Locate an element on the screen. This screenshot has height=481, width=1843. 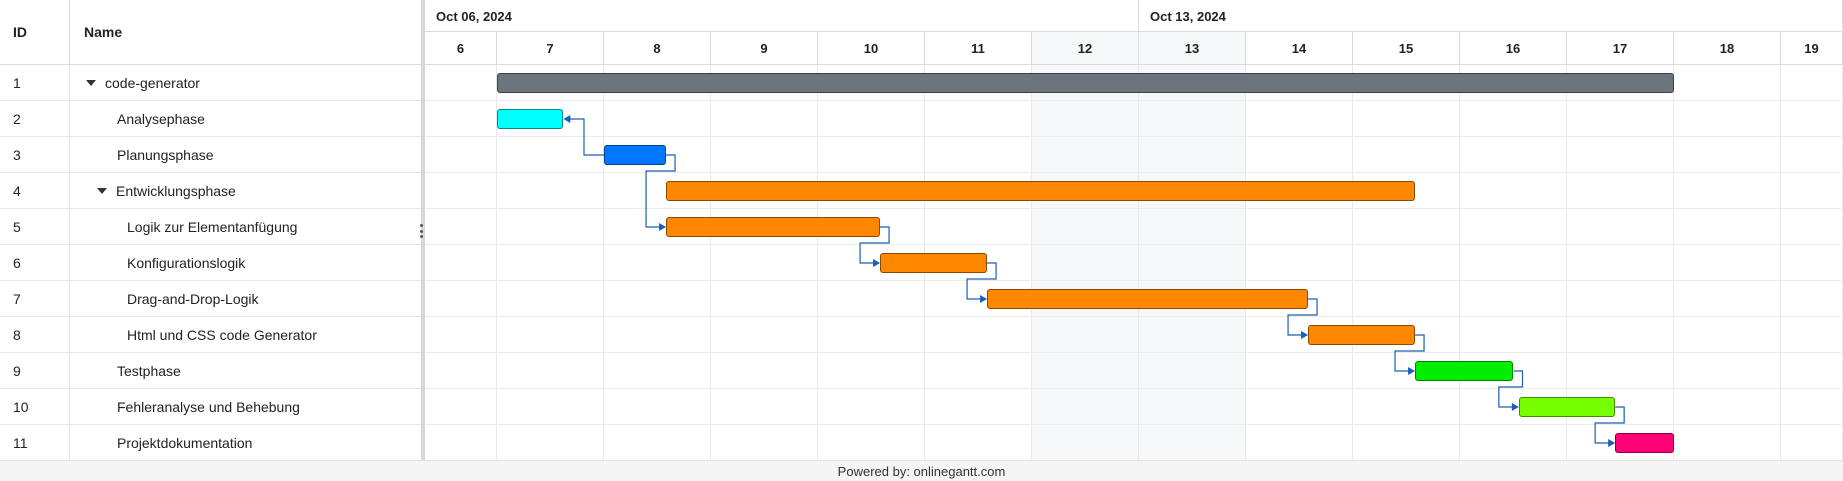
task-id-cell: 2 is located at coordinates (35, 118).